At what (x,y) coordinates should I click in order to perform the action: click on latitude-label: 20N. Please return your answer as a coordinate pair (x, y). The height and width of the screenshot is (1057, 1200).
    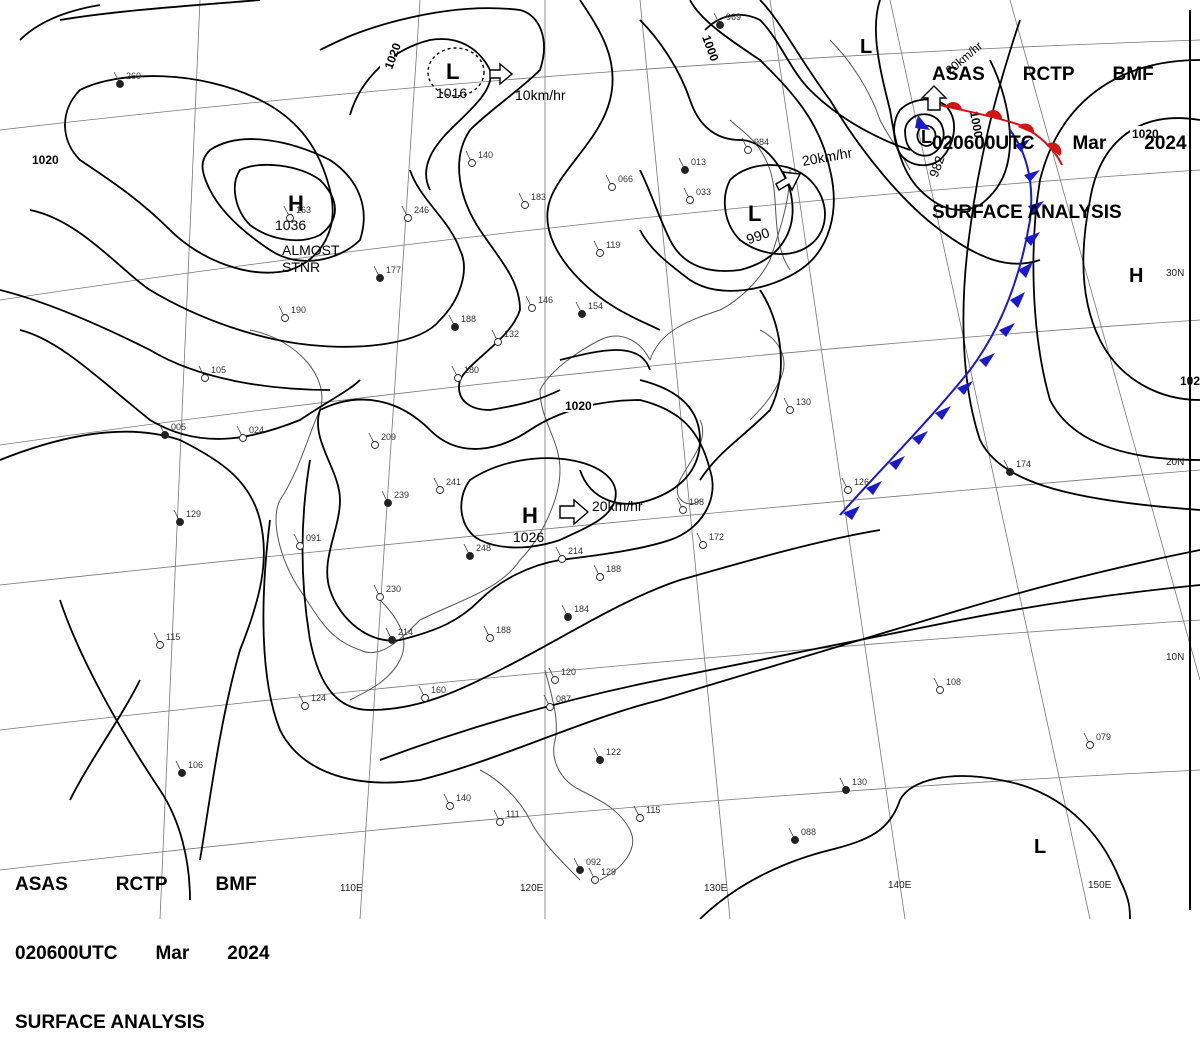
    Looking at the image, I should click on (1175, 462).